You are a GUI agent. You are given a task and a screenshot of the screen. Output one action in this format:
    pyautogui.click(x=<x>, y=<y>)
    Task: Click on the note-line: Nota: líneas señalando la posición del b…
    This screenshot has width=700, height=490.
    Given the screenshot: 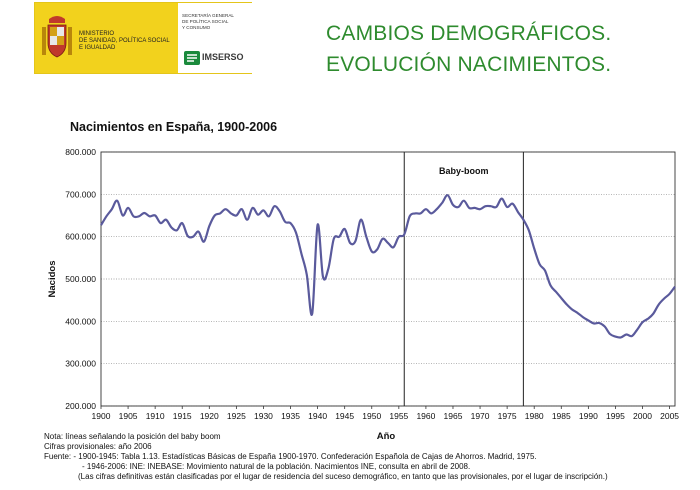 What is the action you would take?
    pyautogui.click(x=132, y=436)
    